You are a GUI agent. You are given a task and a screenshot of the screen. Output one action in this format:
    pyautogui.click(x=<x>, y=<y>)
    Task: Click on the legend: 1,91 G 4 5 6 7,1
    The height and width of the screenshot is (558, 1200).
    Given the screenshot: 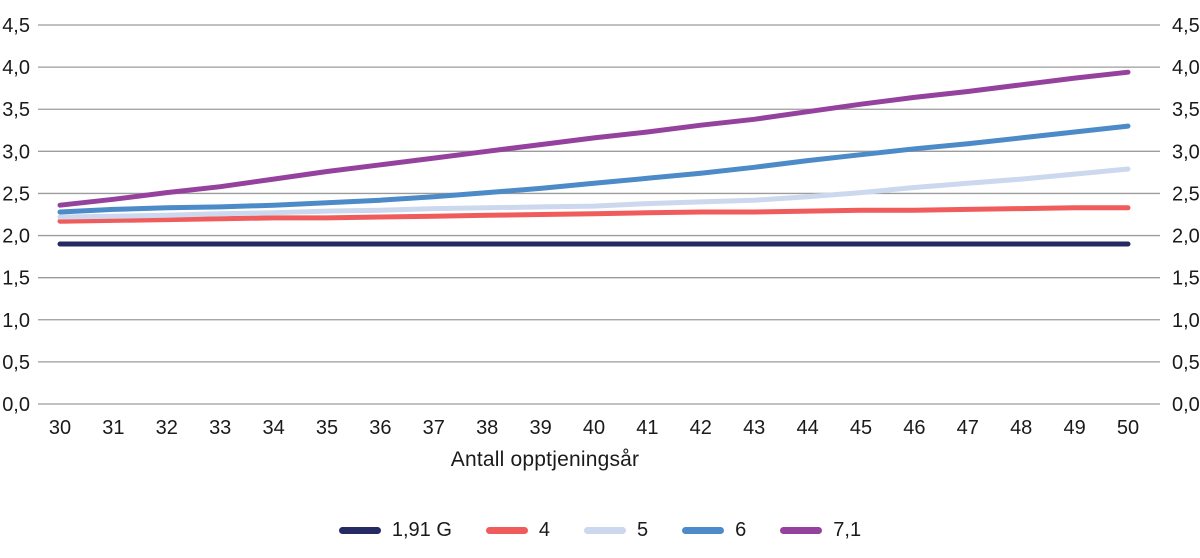 What is the action you would take?
    pyautogui.click(x=600, y=530)
    